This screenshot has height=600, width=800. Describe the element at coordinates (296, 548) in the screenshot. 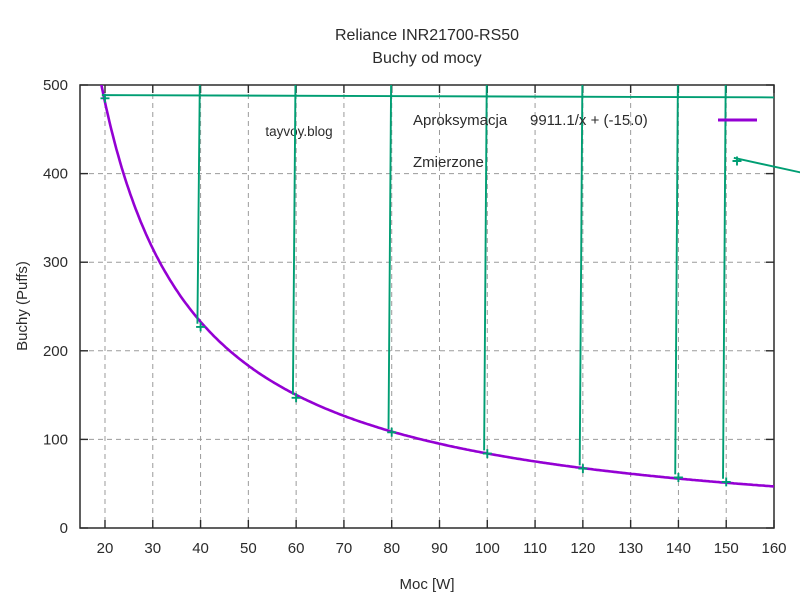

I see `x-tick-label: 60` at that location.